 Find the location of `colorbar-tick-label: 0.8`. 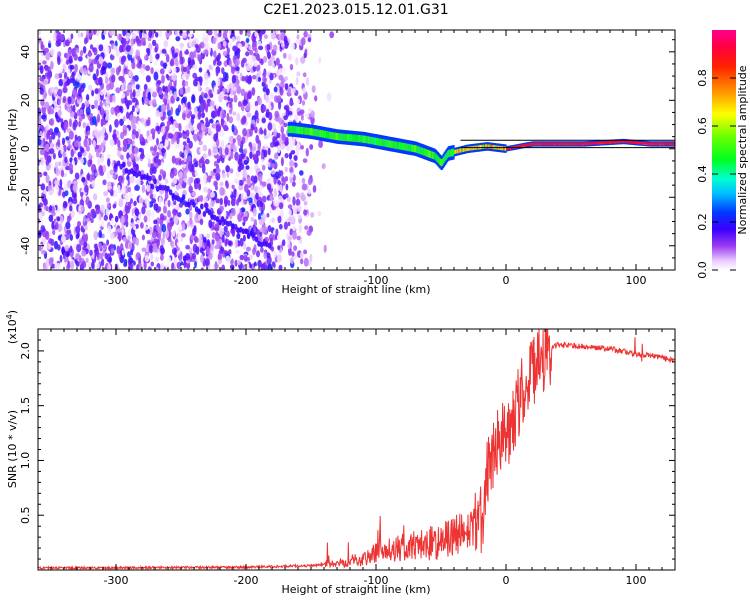

colorbar-tick-label: 0.8 is located at coordinates (702, 78).